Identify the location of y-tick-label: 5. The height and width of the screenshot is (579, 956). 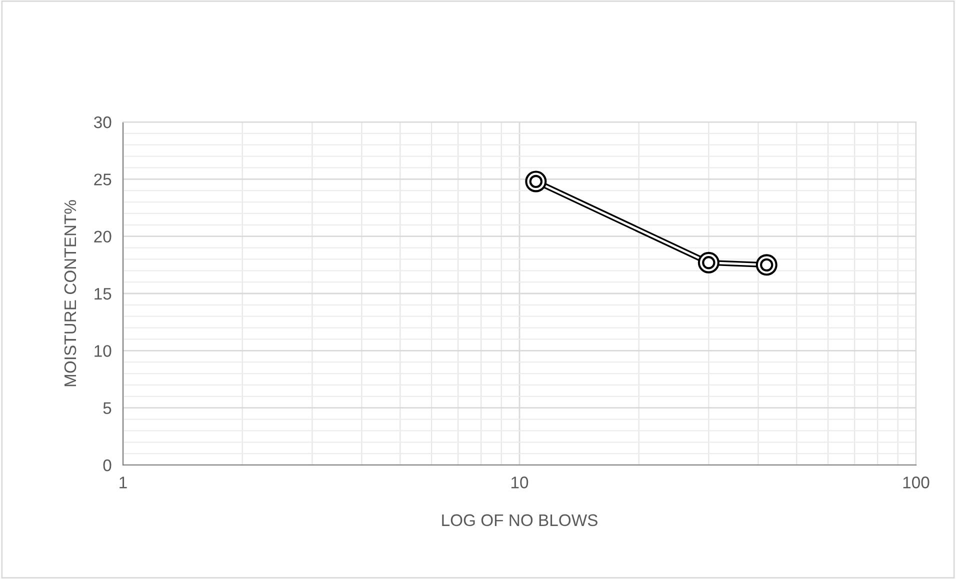
(107, 408).